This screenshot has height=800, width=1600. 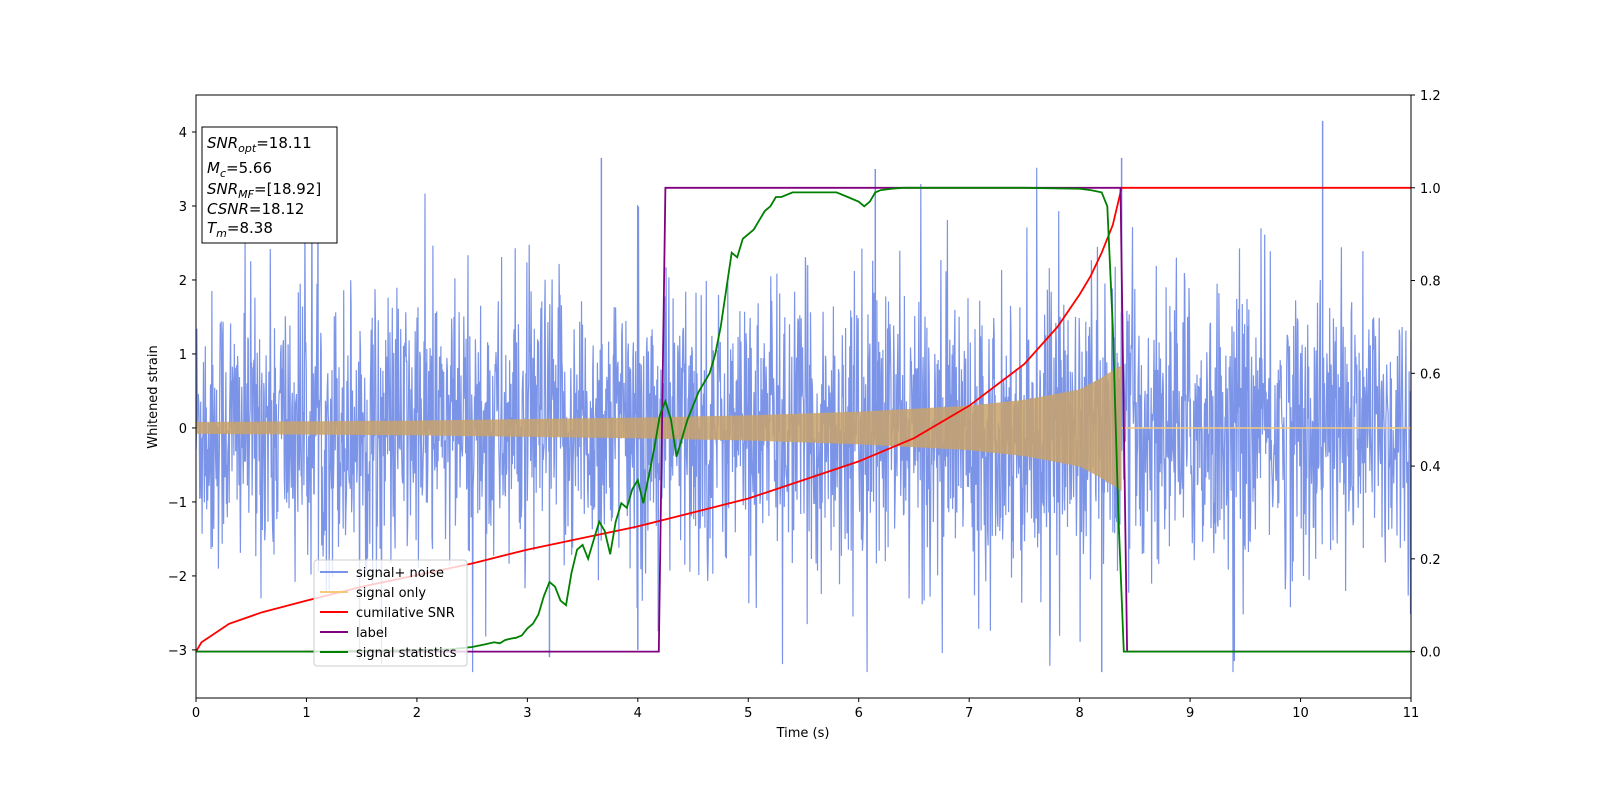 What do you see at coordinates (1190, 713) in the screenshot?
I see `x-tick-label: 9` at bounding box center [1190, 713].